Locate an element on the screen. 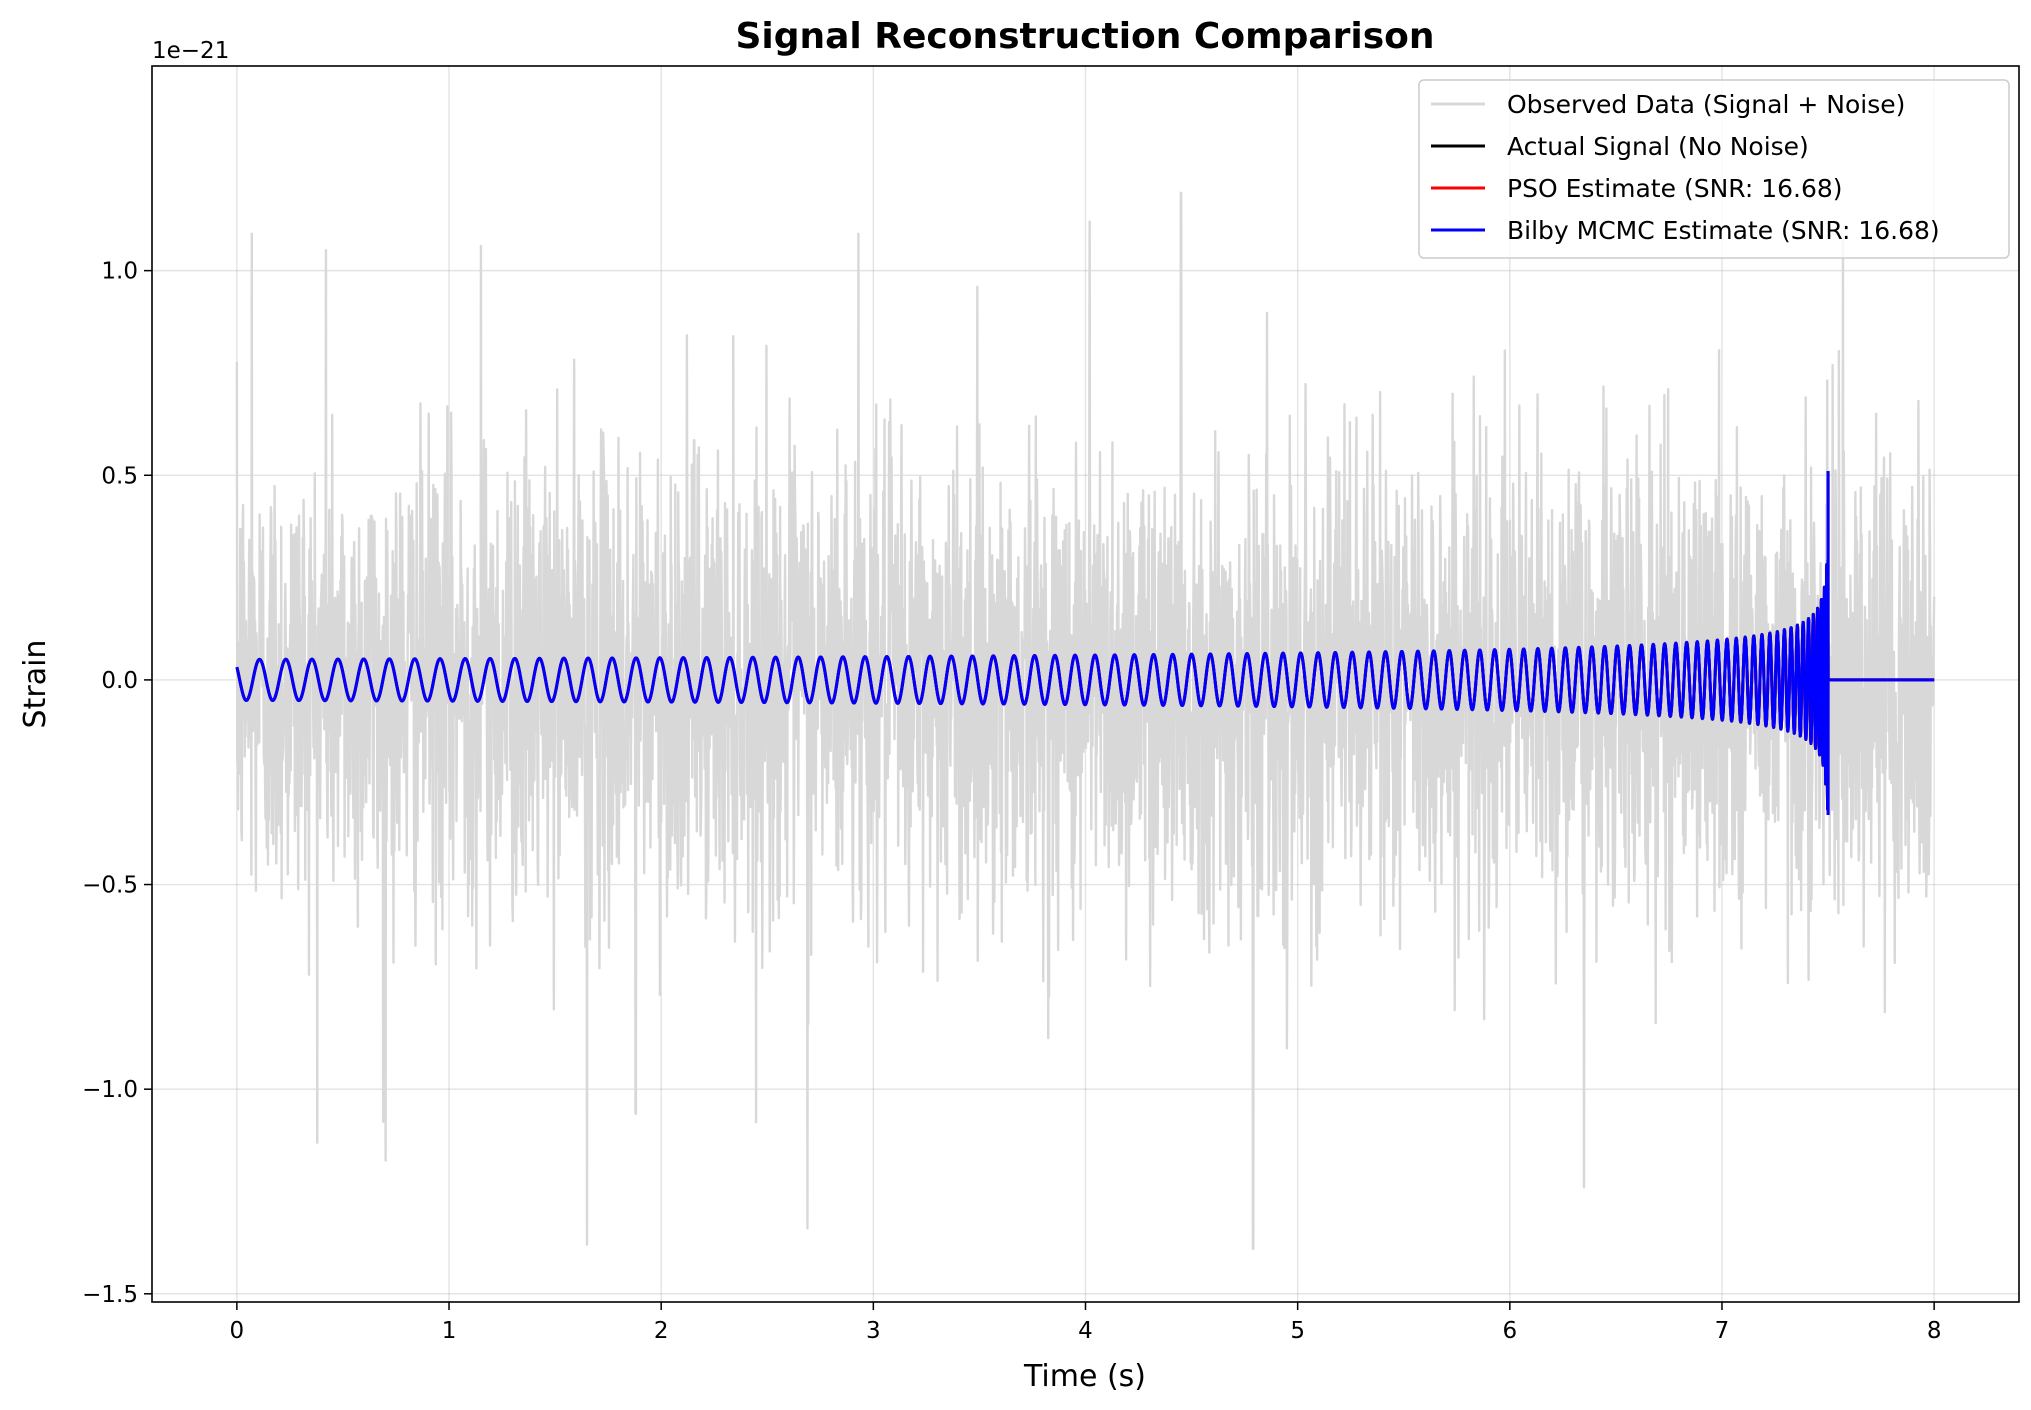 The image size is (2031, 1410). x-axis-label: Time (s) is located at coordinates (1084, 1376).